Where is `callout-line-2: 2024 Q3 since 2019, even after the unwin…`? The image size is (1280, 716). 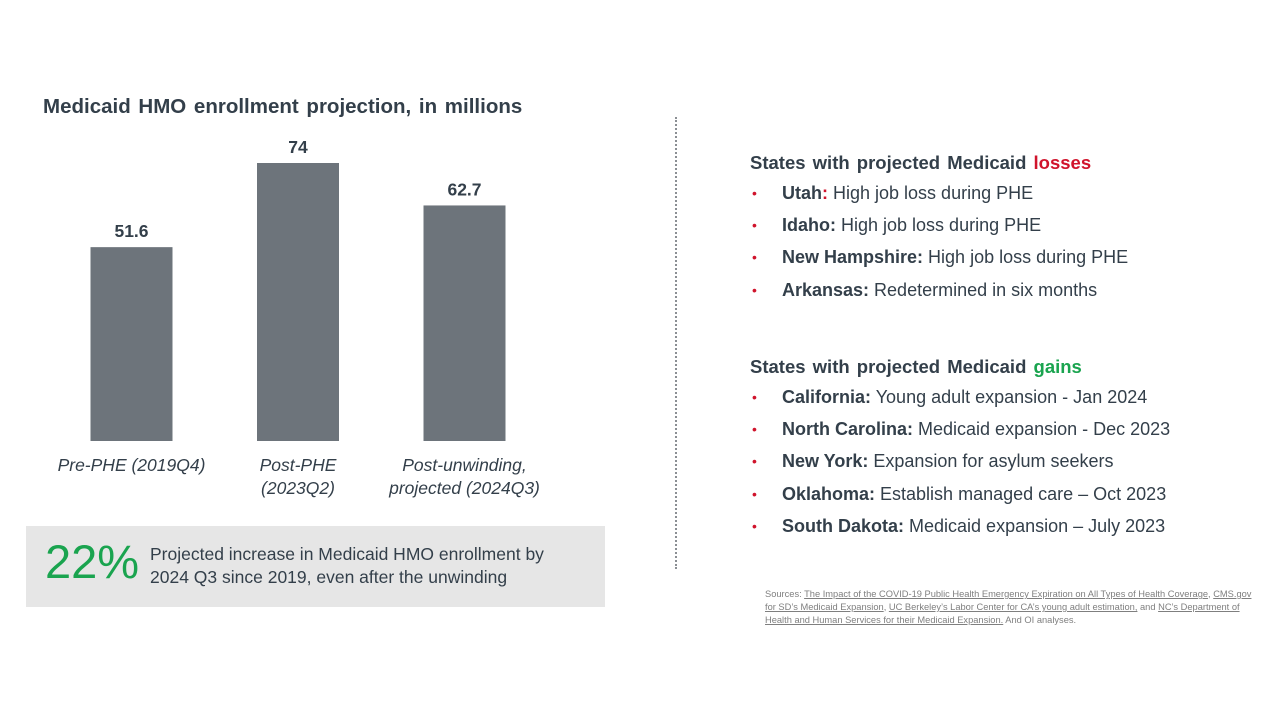
callout-line-2: 2024 Q3 since 2019, even after the unwin… is located at coordinates (329, 577).